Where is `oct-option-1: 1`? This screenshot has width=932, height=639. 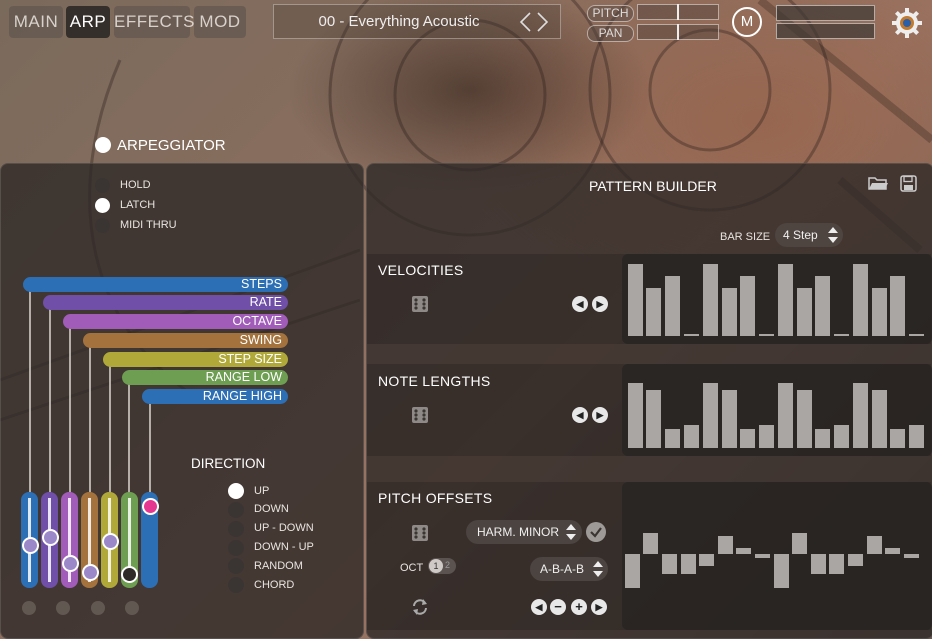 oct-option-1: 1 is located at coordinates (436, 566).